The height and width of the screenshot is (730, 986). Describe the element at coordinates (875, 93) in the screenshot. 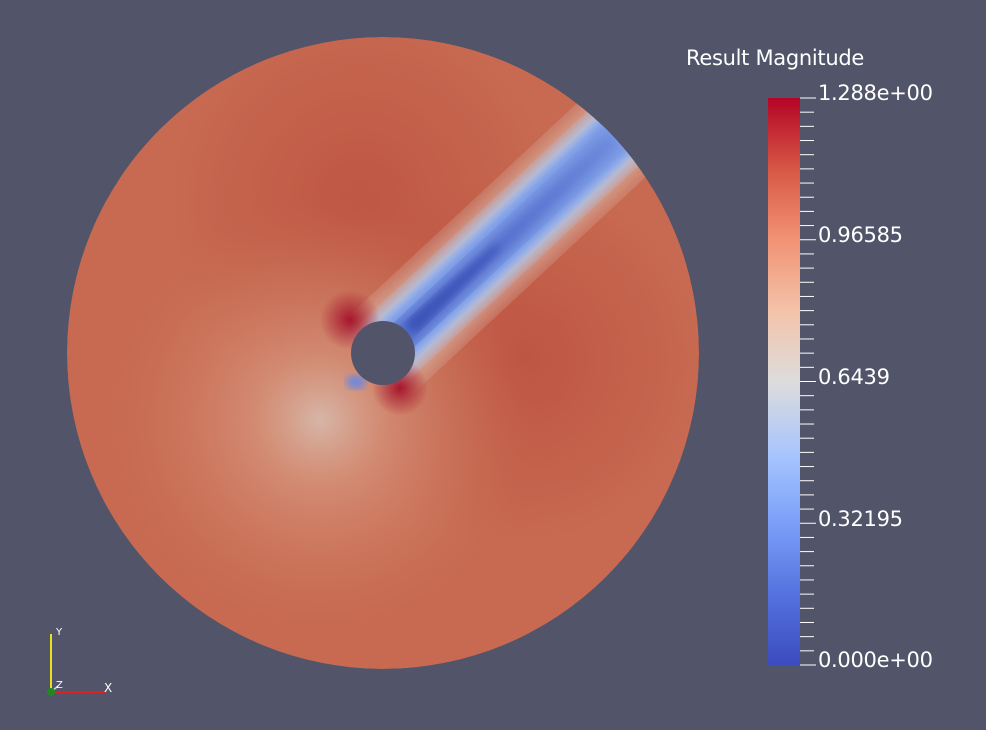

I see `tick-label-max: 1.288e+00` at that location.